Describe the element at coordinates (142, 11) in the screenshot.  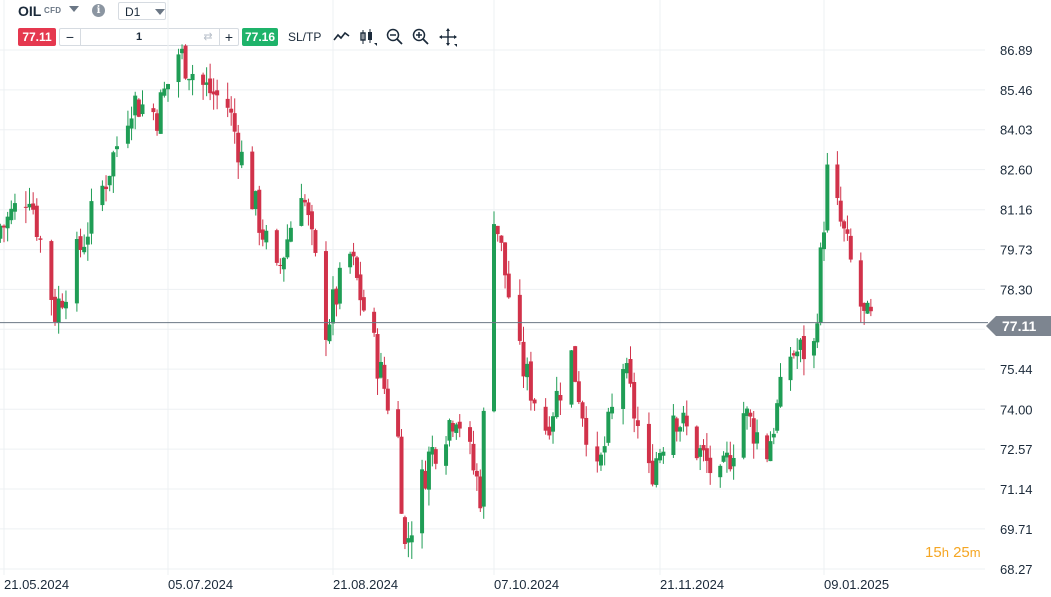
I see `timeframe-select: D1` at that location.